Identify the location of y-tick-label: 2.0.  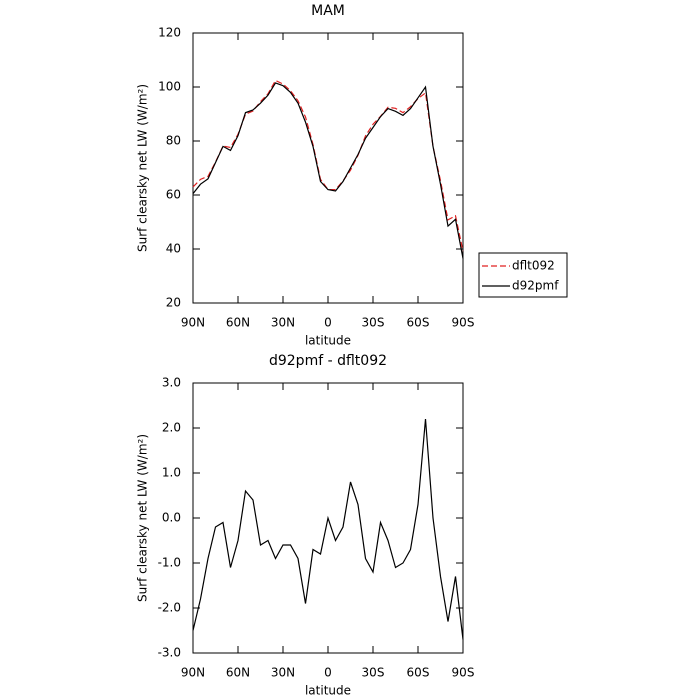
(171, 428).